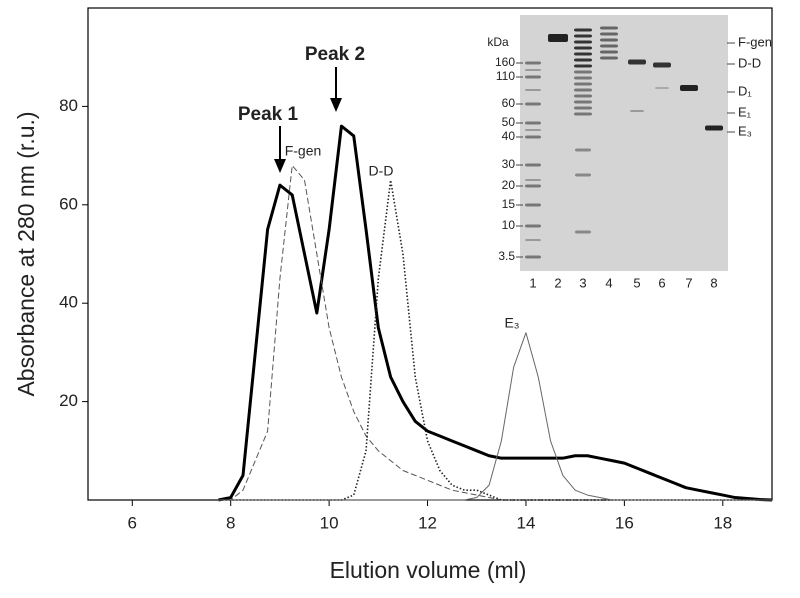 The height and width of the screenshot is (598, 800). I want to click on x-tick-label: 10, so click(329, 522).